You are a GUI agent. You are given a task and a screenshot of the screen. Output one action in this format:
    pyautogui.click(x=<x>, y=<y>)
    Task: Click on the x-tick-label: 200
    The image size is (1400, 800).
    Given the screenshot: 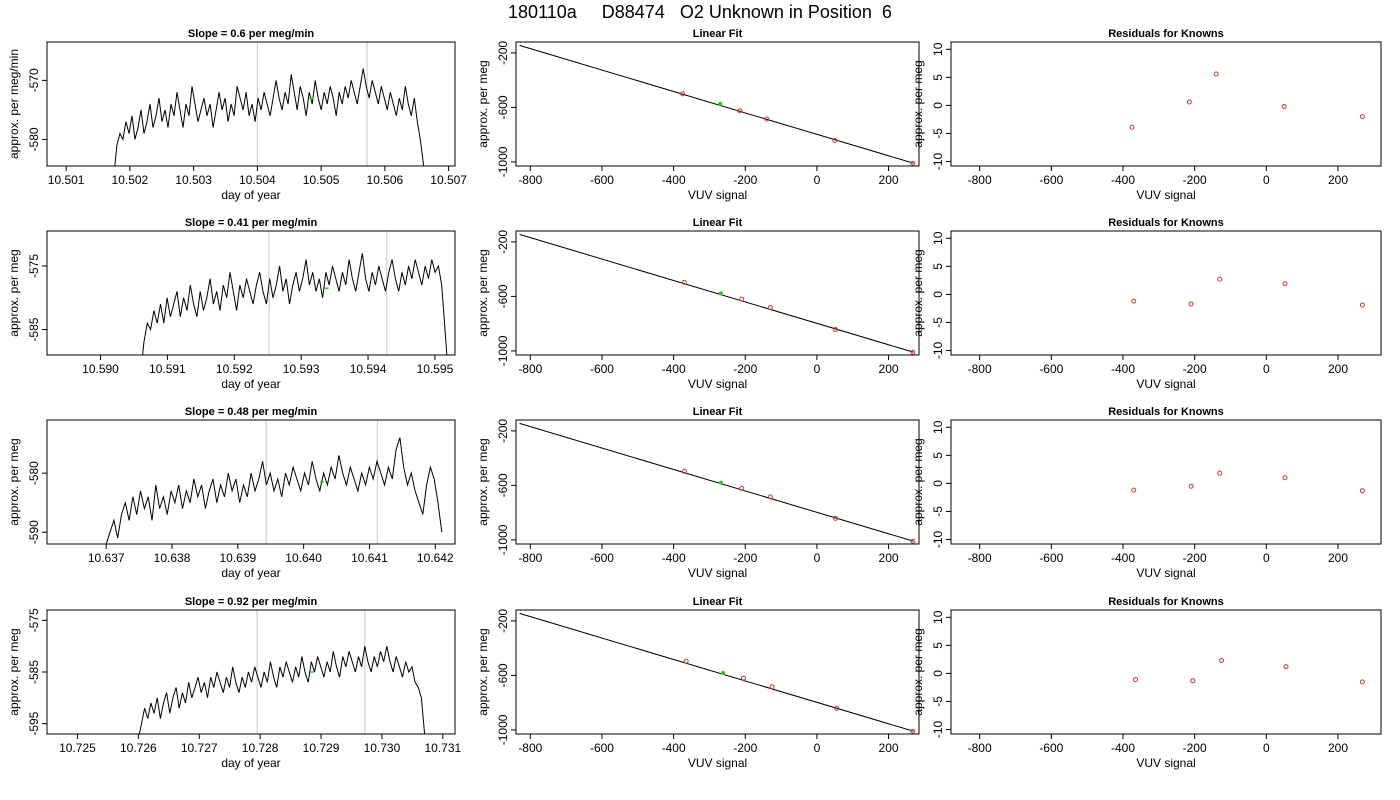 What is the action you would take?
    pyautogui.click(x=889, y=369)
    